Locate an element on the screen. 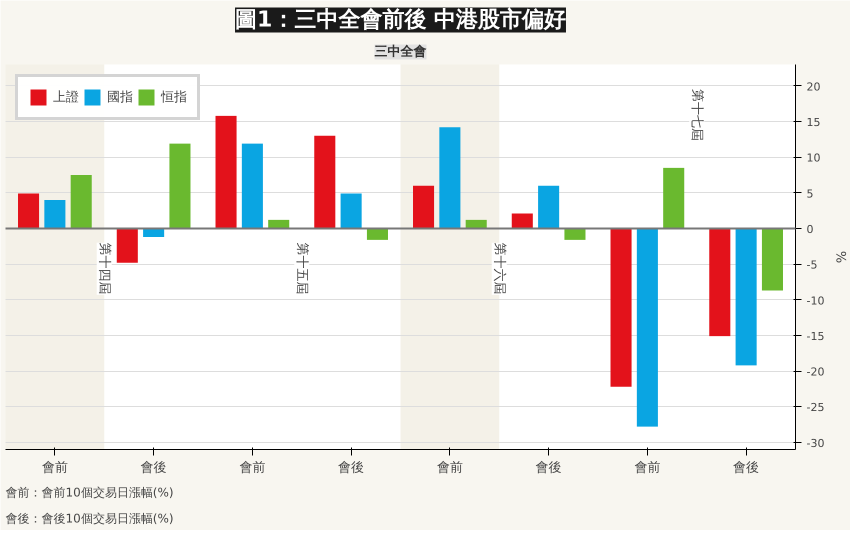 The image size is (860, 540). y-tick-label: 10 is located at coordinates (813, 158).